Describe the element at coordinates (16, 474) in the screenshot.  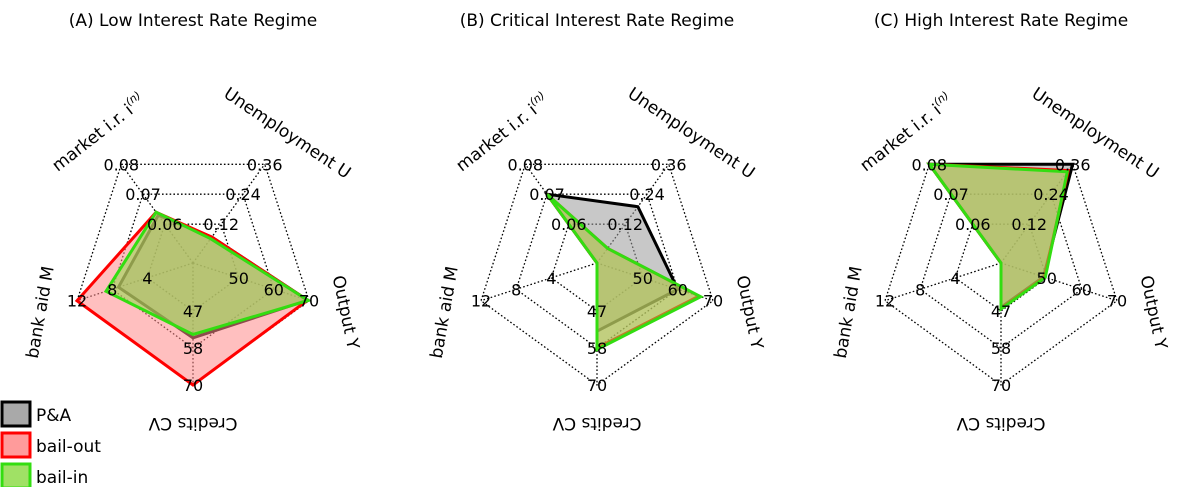
I see `legend-swatch-bail-in` at that location.